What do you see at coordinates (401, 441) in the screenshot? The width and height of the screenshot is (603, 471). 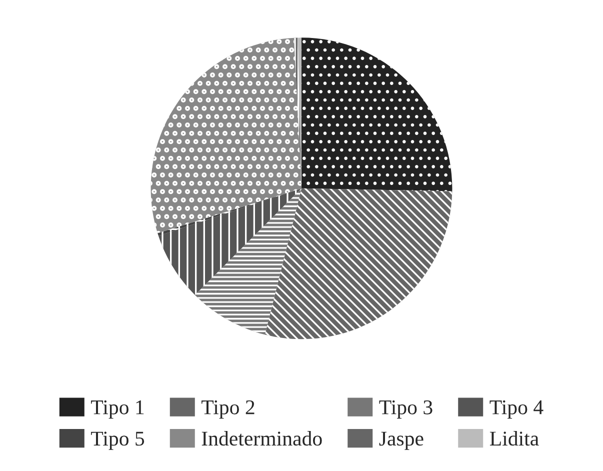 I see `legend-label: Jaspe` at bounding box center [401, 441].